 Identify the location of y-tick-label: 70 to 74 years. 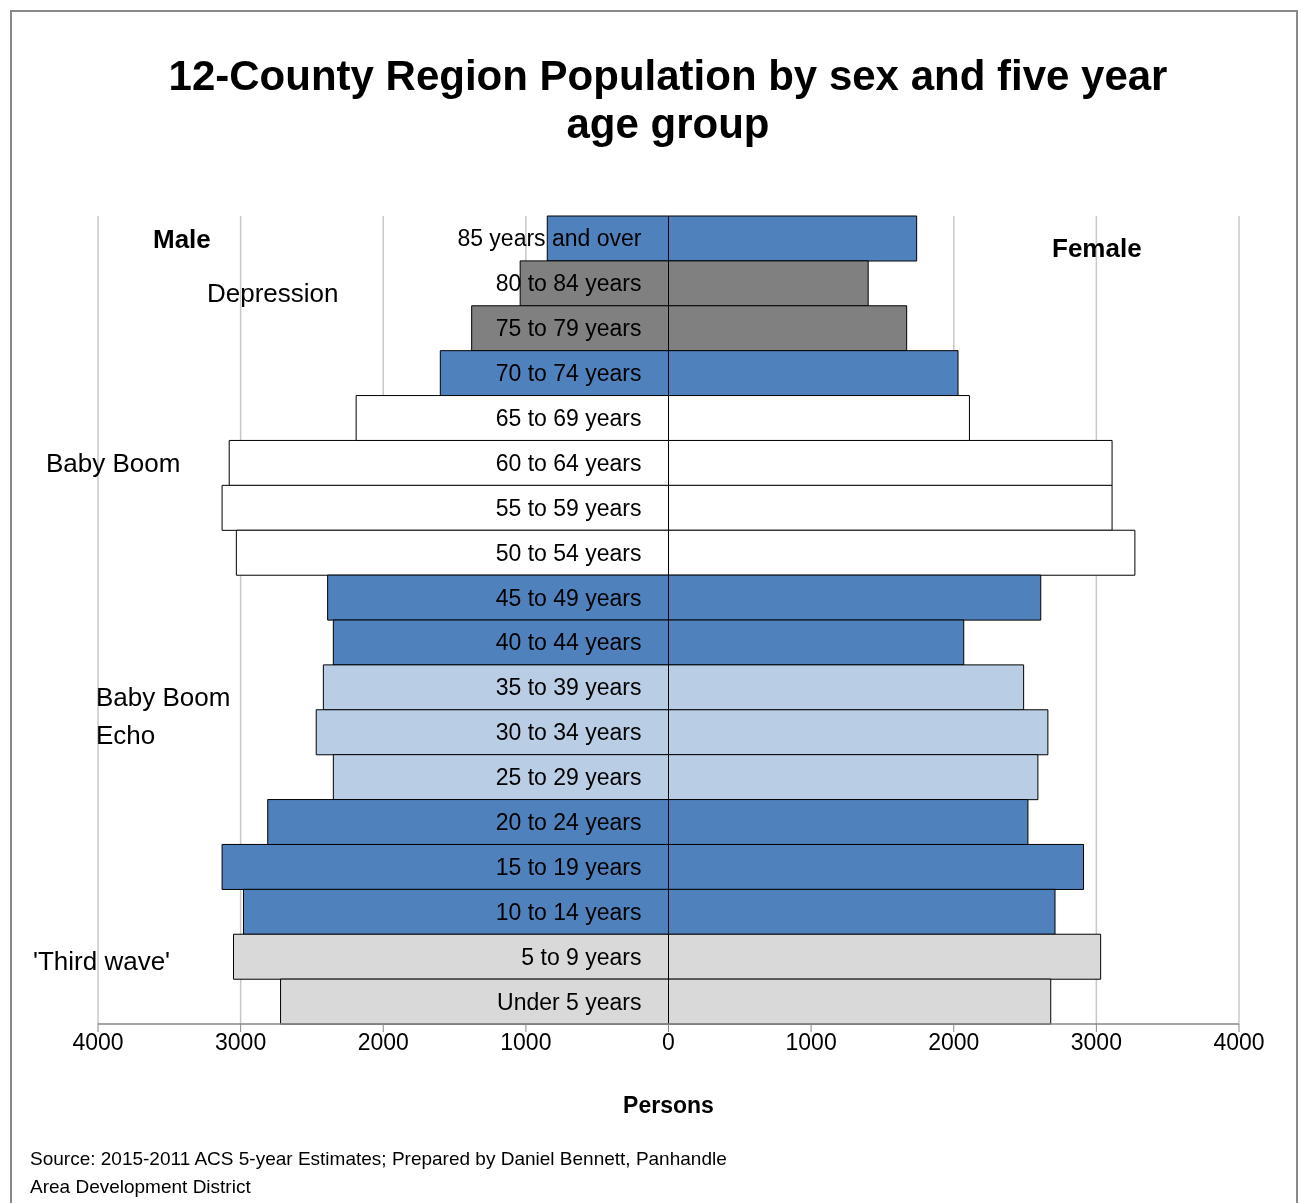
(568, 373).